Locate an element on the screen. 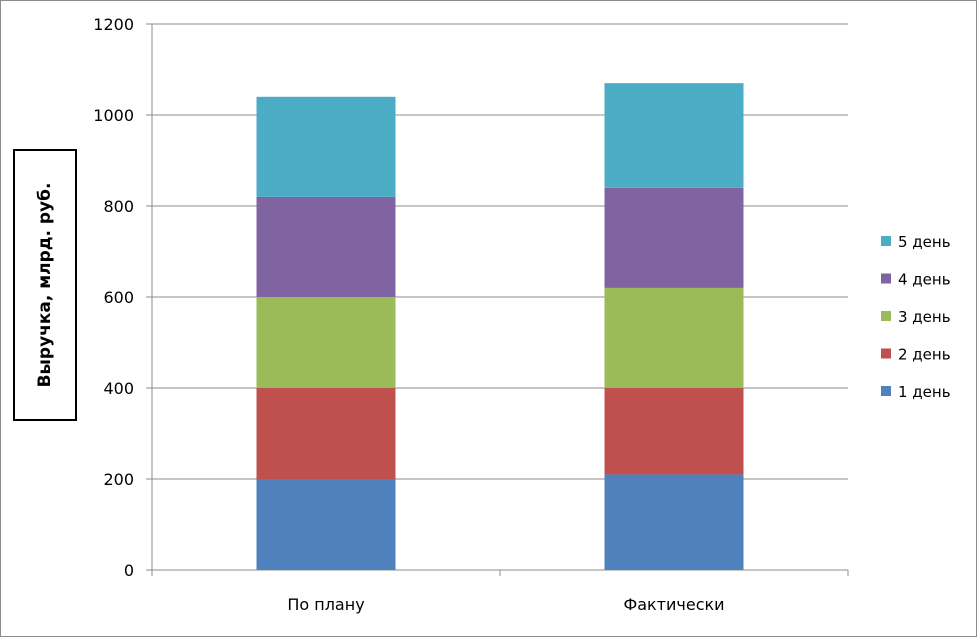  x-category-label: Фактически is located at coordinates (673, 604).